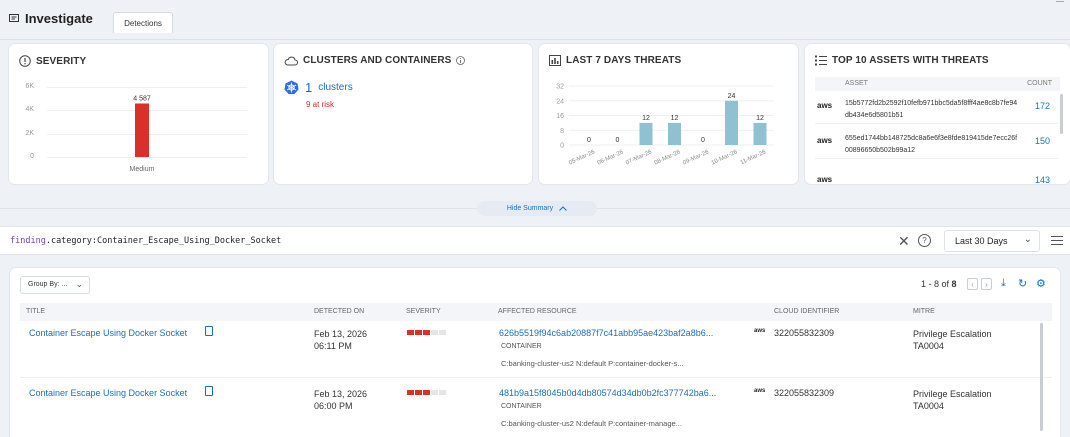  I want to click on col-asset: ASSET, so click(856, 83).